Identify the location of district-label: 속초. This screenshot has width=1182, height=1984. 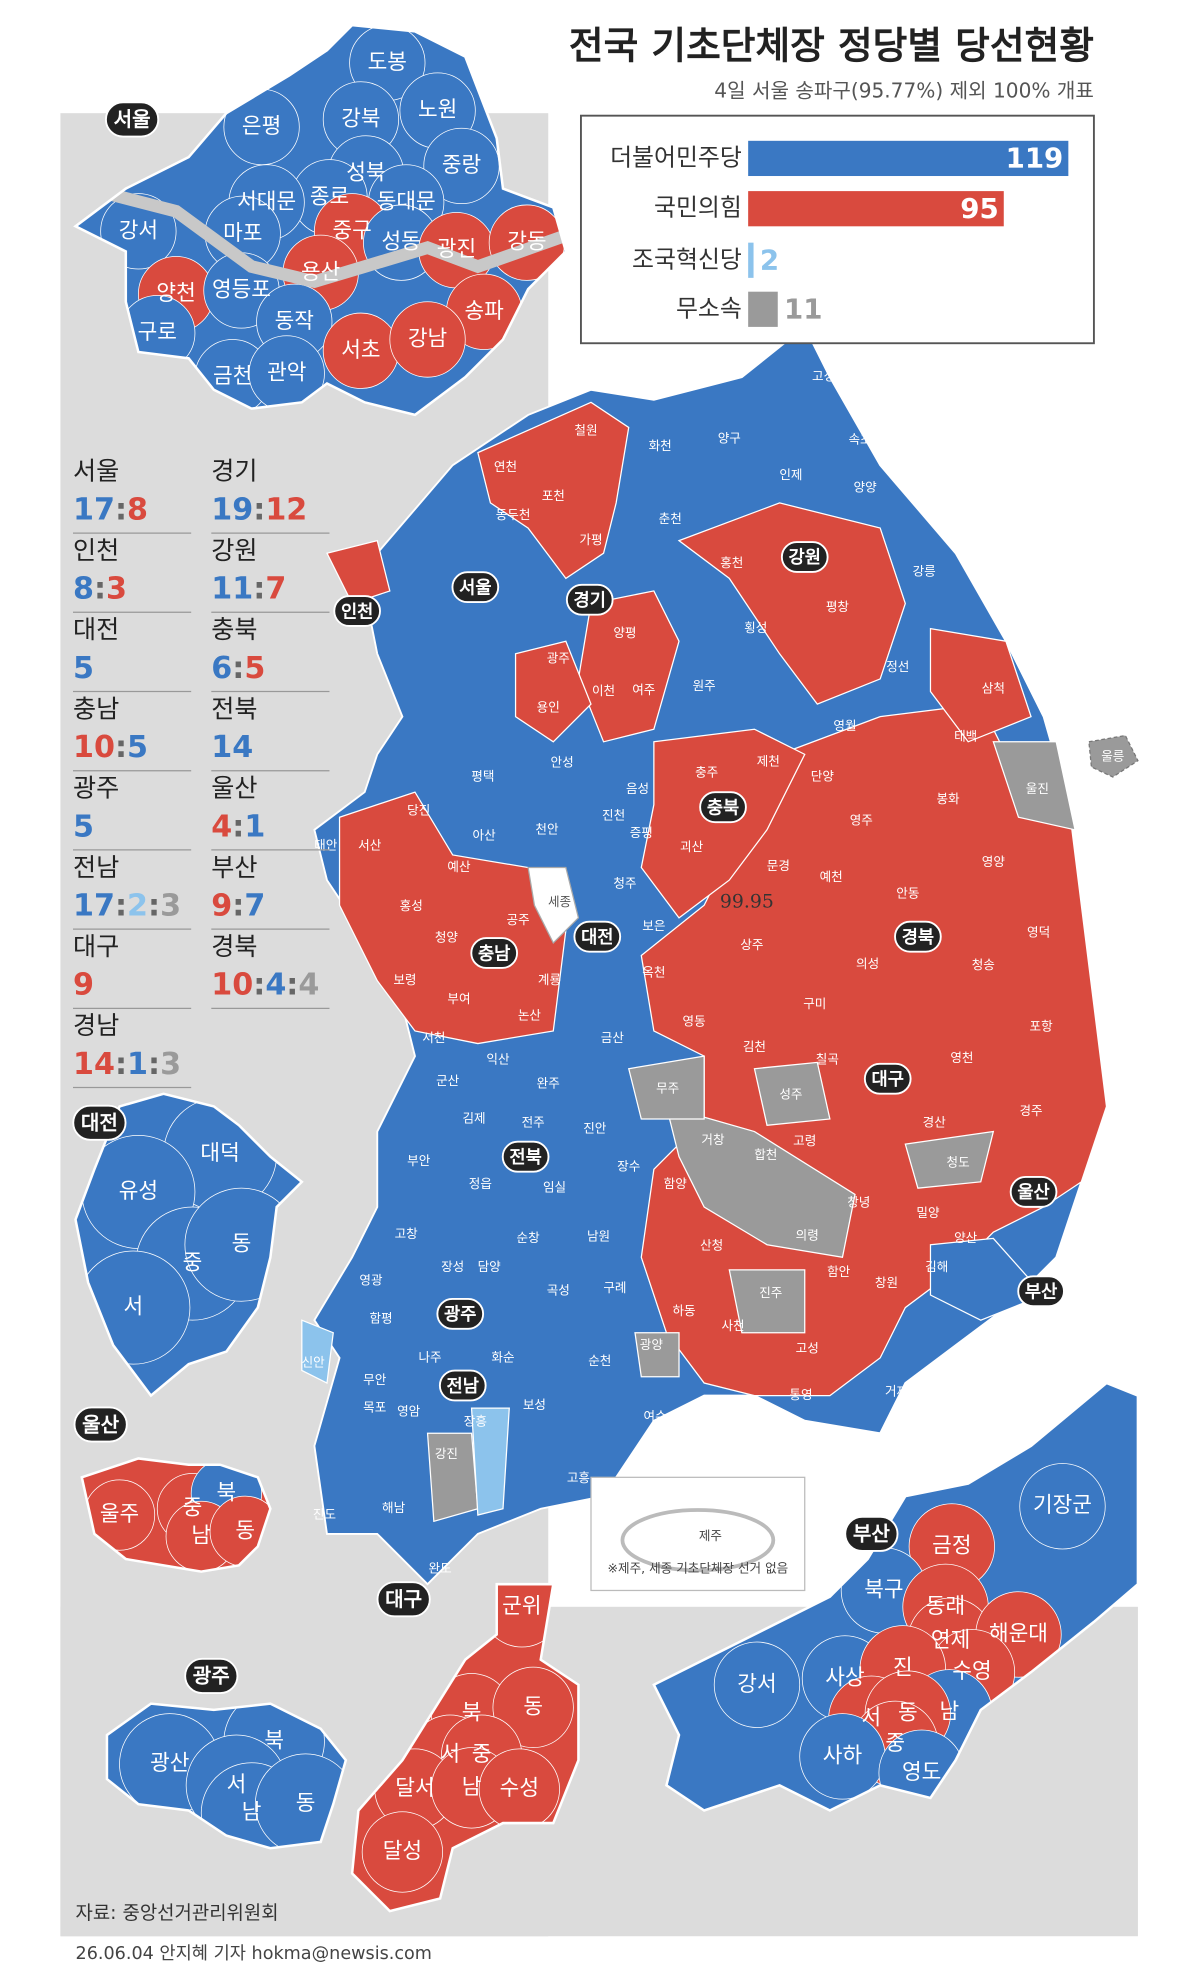
(859, 439).